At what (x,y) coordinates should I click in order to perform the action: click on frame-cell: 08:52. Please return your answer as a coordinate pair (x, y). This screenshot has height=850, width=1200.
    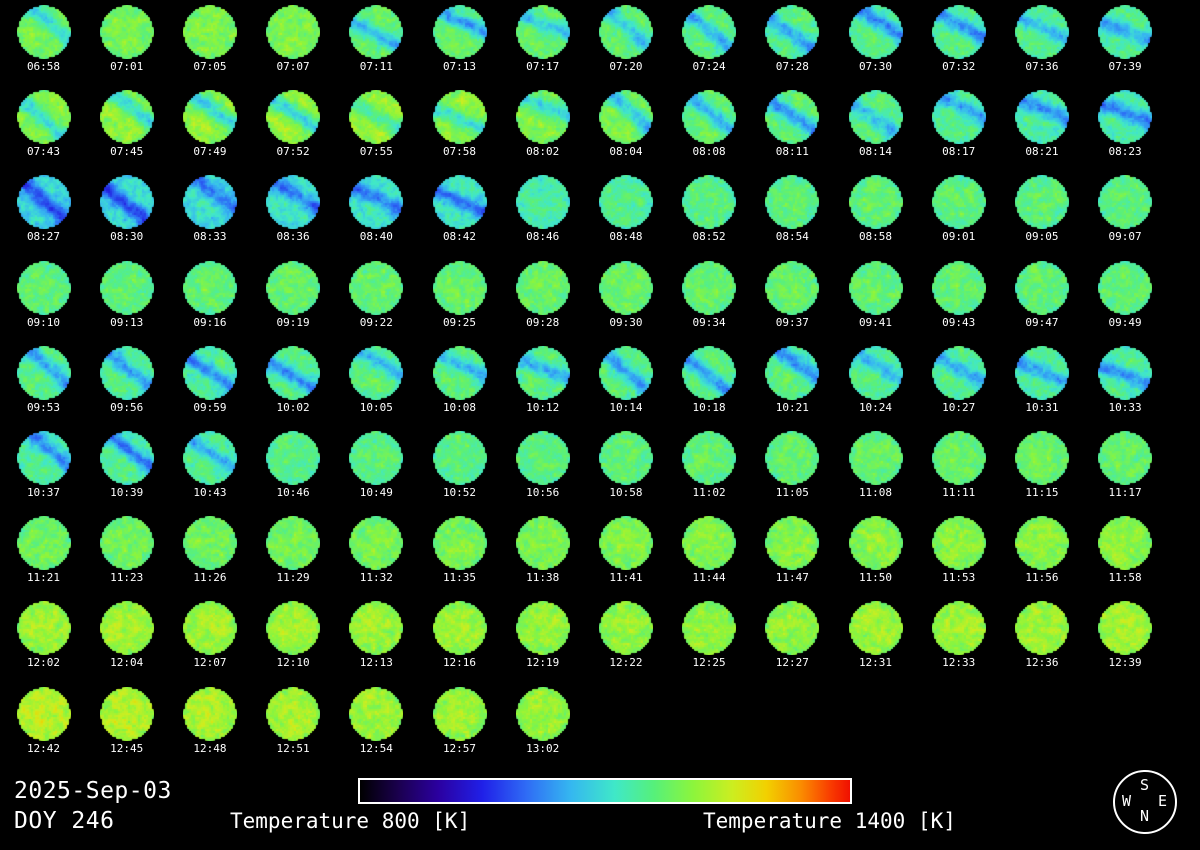
    Looking at the image, I should click on (709, 214).